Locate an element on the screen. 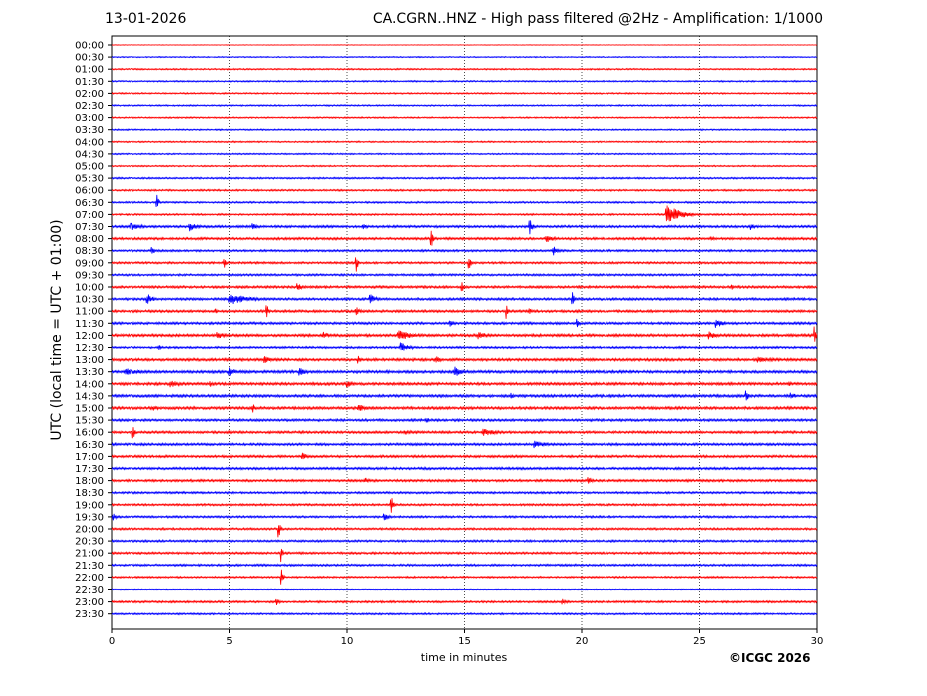  y-tick-label: 15:00 is located at coordinates (89, 409).